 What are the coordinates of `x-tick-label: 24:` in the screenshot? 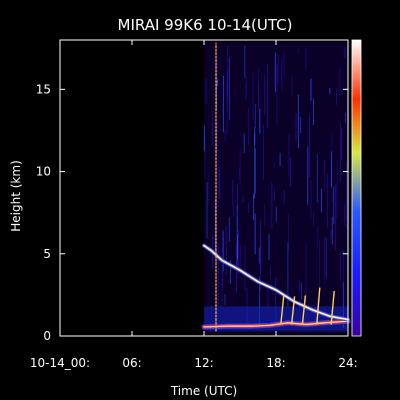 It's located at (347, 363).